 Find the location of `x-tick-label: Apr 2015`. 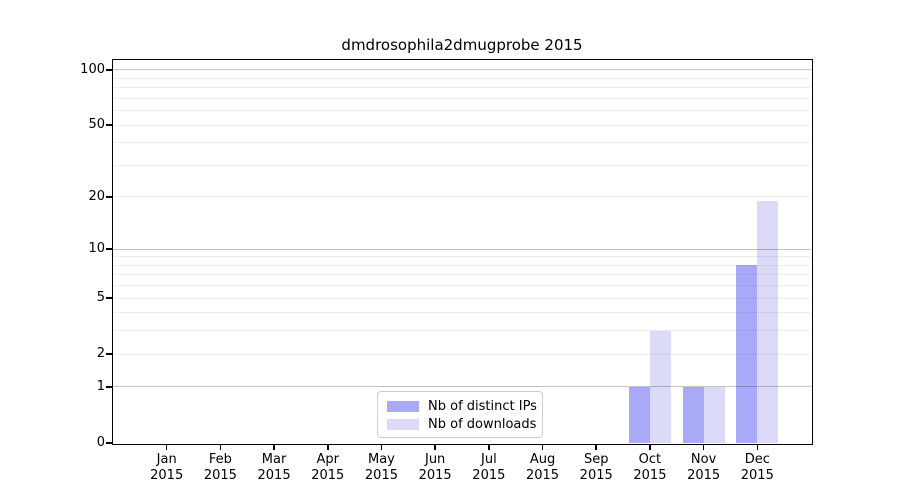

x-tick-label: Apr 2015 is located at coordinates (328, 467).